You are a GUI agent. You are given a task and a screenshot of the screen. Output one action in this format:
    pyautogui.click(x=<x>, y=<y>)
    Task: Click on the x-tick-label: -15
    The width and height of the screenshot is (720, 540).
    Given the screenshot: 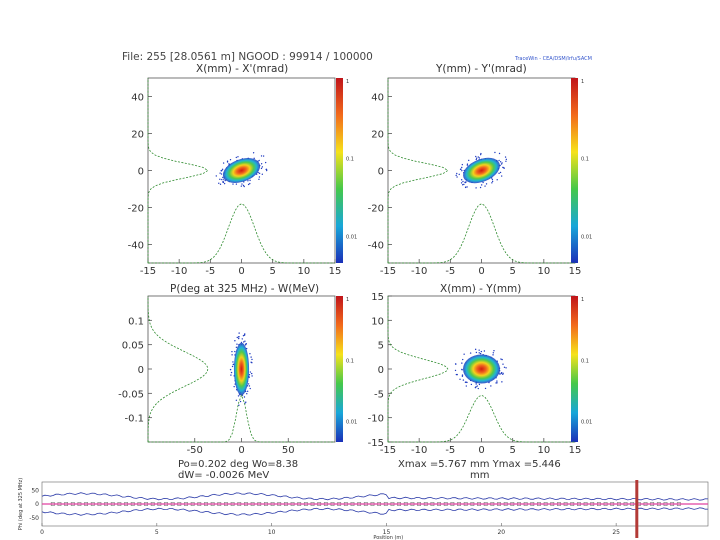 What is the action you would take?
    pyautogui.click(x=148, y=271)
    